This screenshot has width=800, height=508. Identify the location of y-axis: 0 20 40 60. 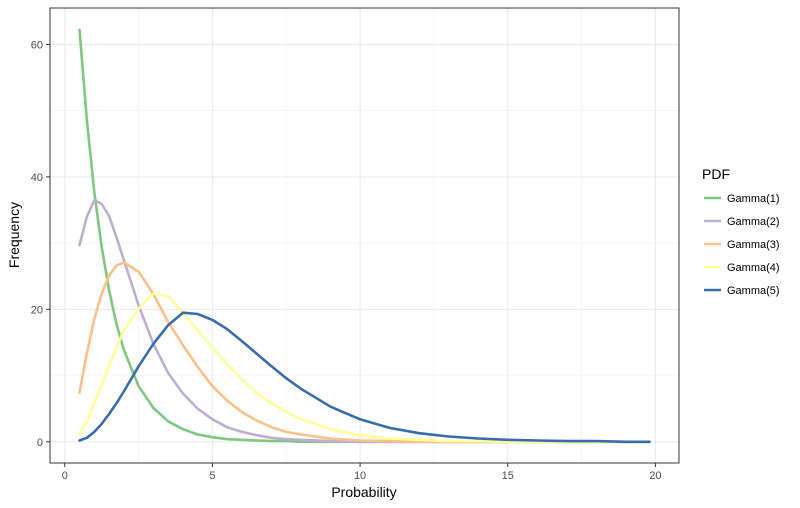
(40, 244).